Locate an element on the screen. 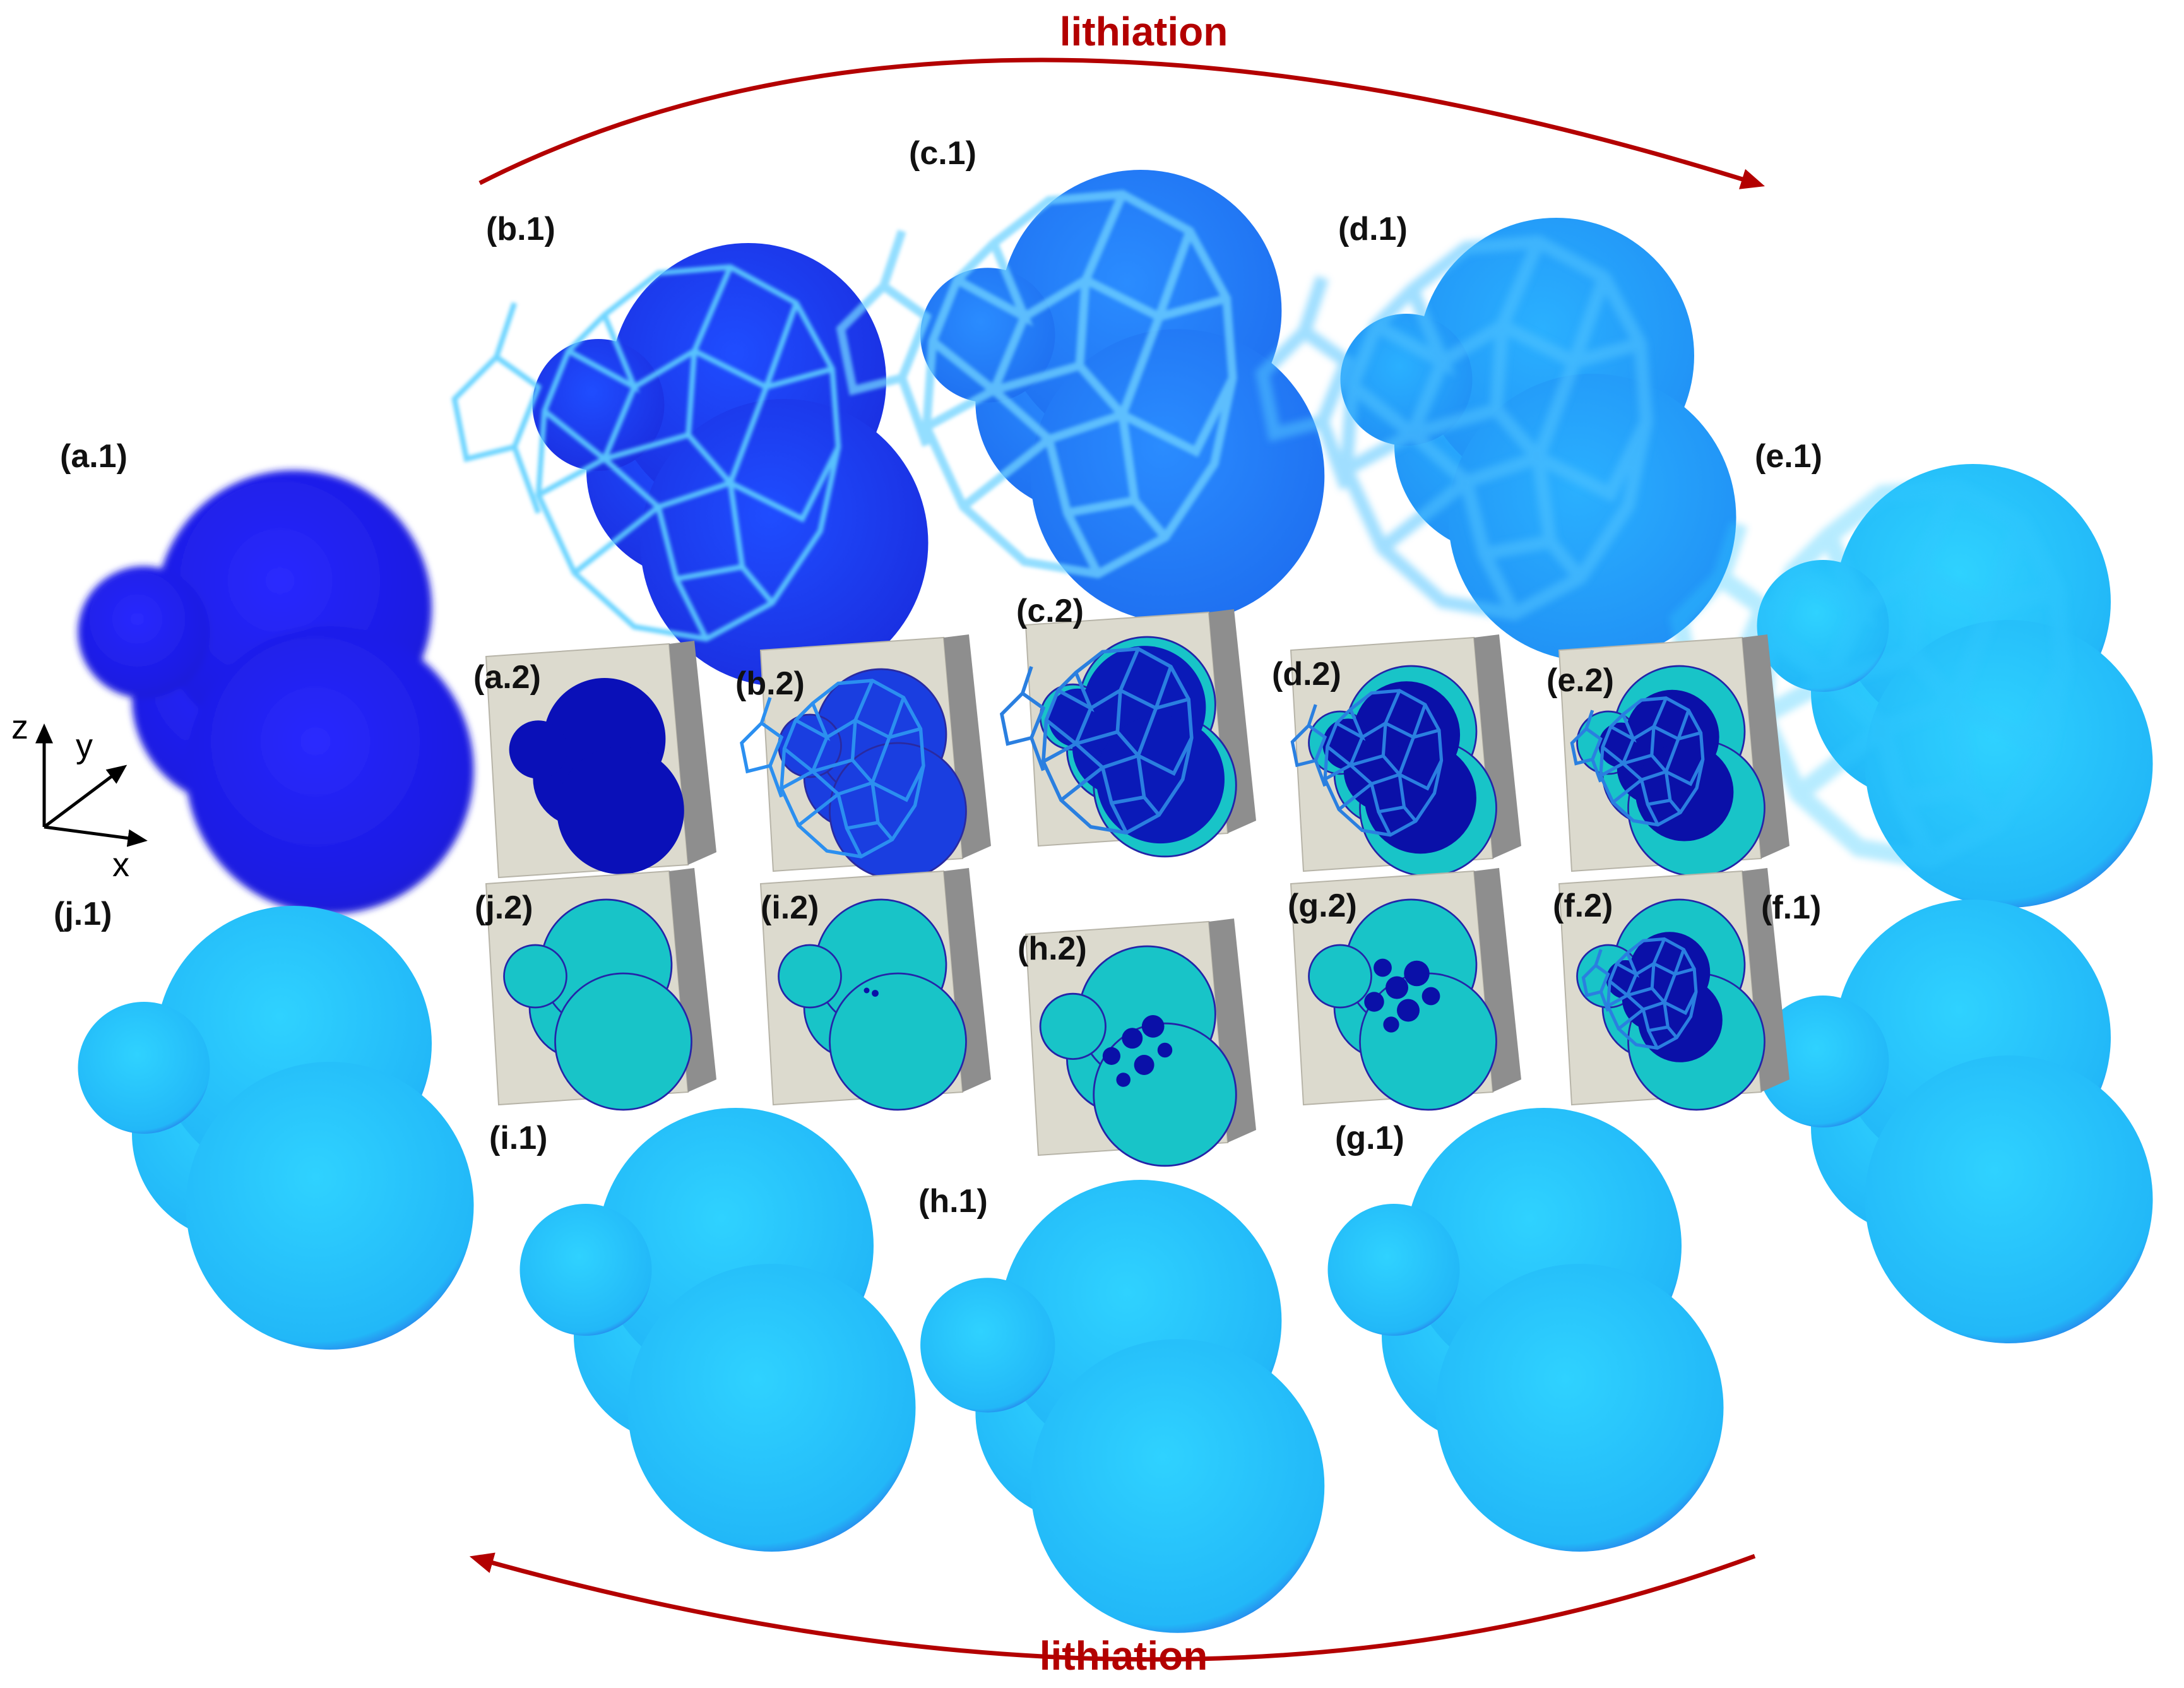 This screenshot has height=1688, width=2184. label-h1: (h.1) is located at coordinates (953, 1201).